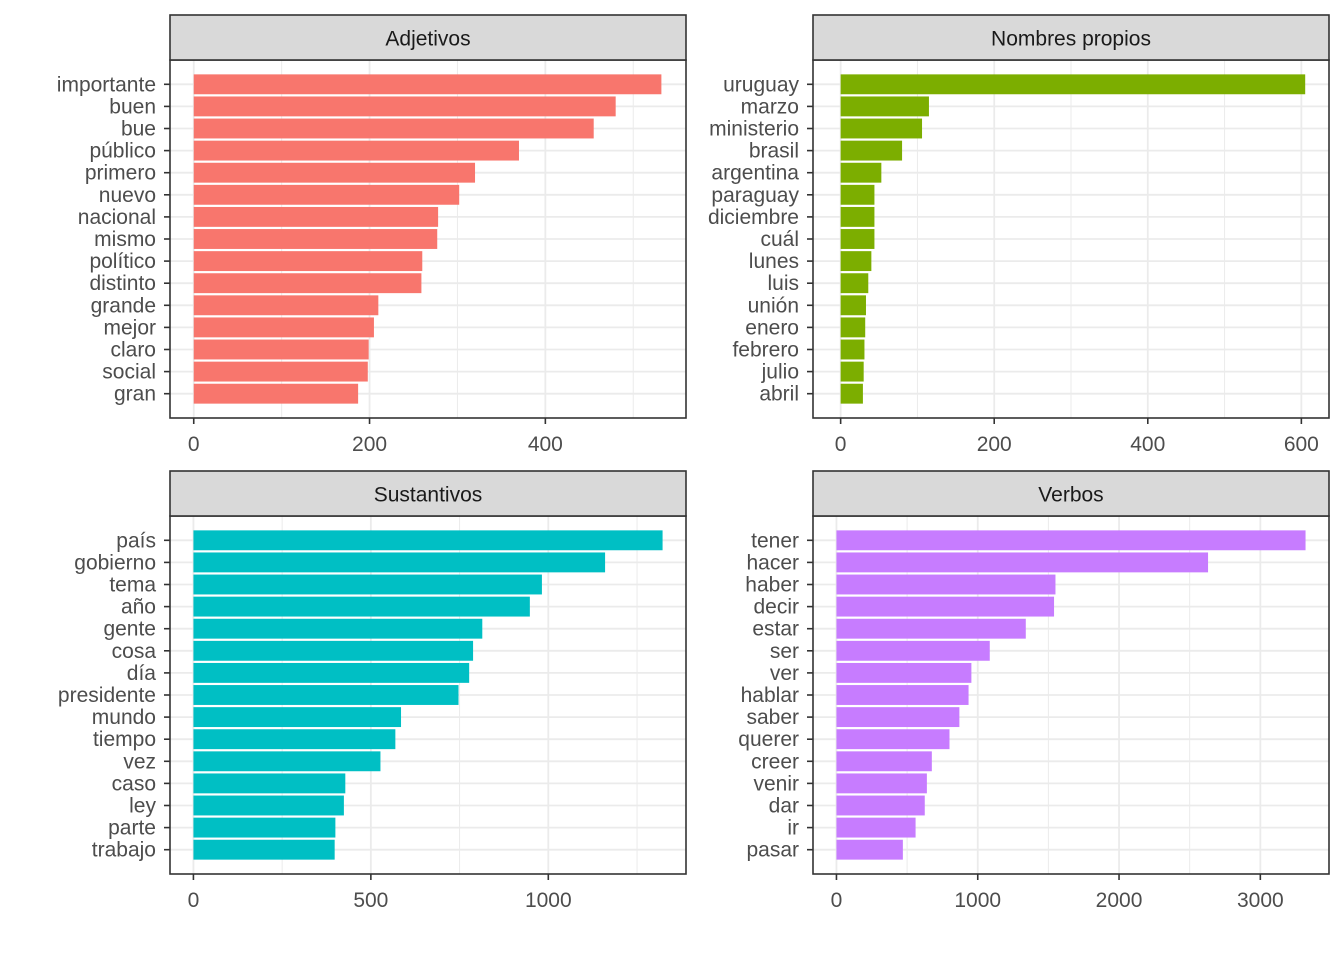  Describe the element at coordinates (893, 739) in the screenshot. I see `bar-querer` at that location.